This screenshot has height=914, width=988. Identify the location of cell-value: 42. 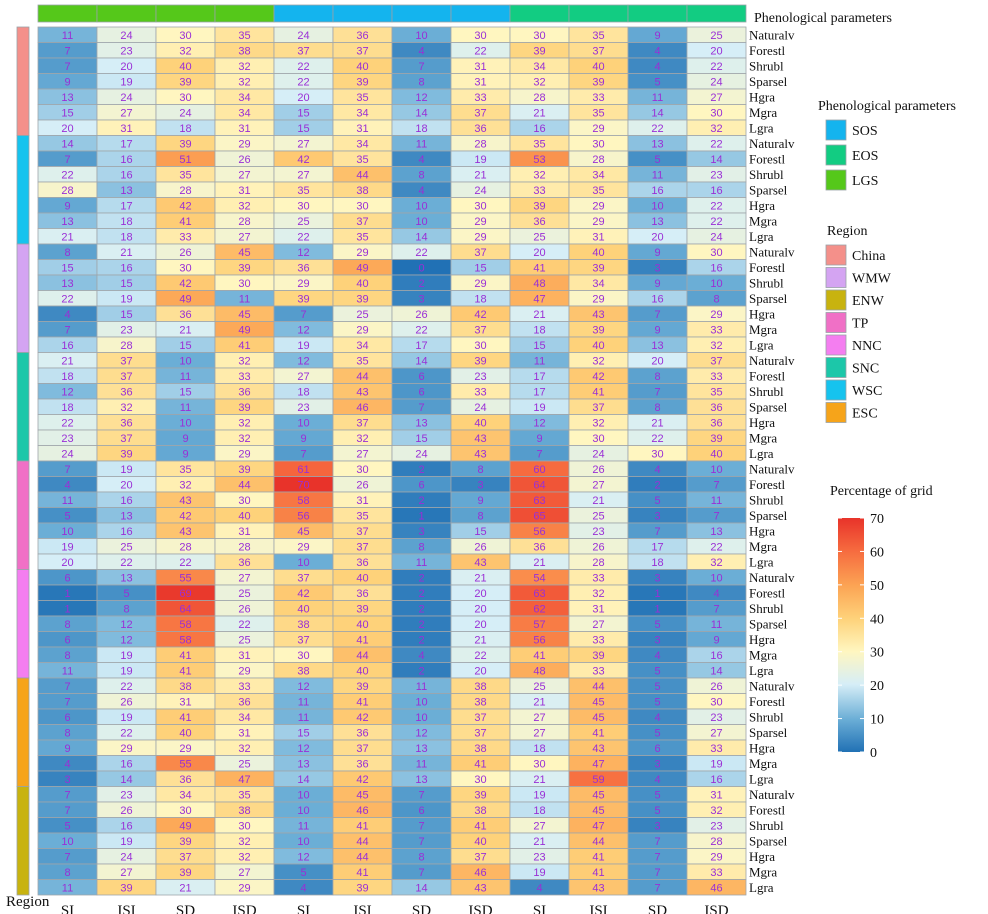
(598, 377).